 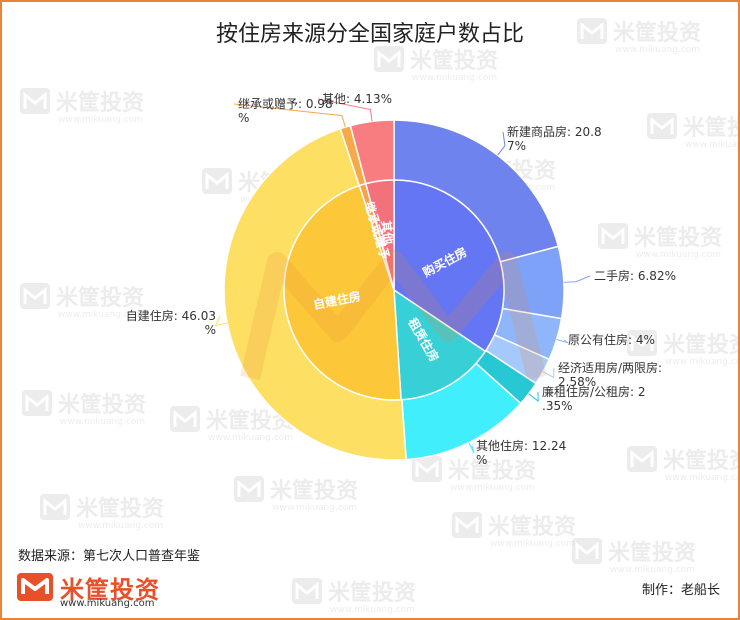 What do you see at coordinates (357, 99) in the screenshot?
I see `outer-slice-label: 其他: 4.13%` at bounding box center [357, 99].